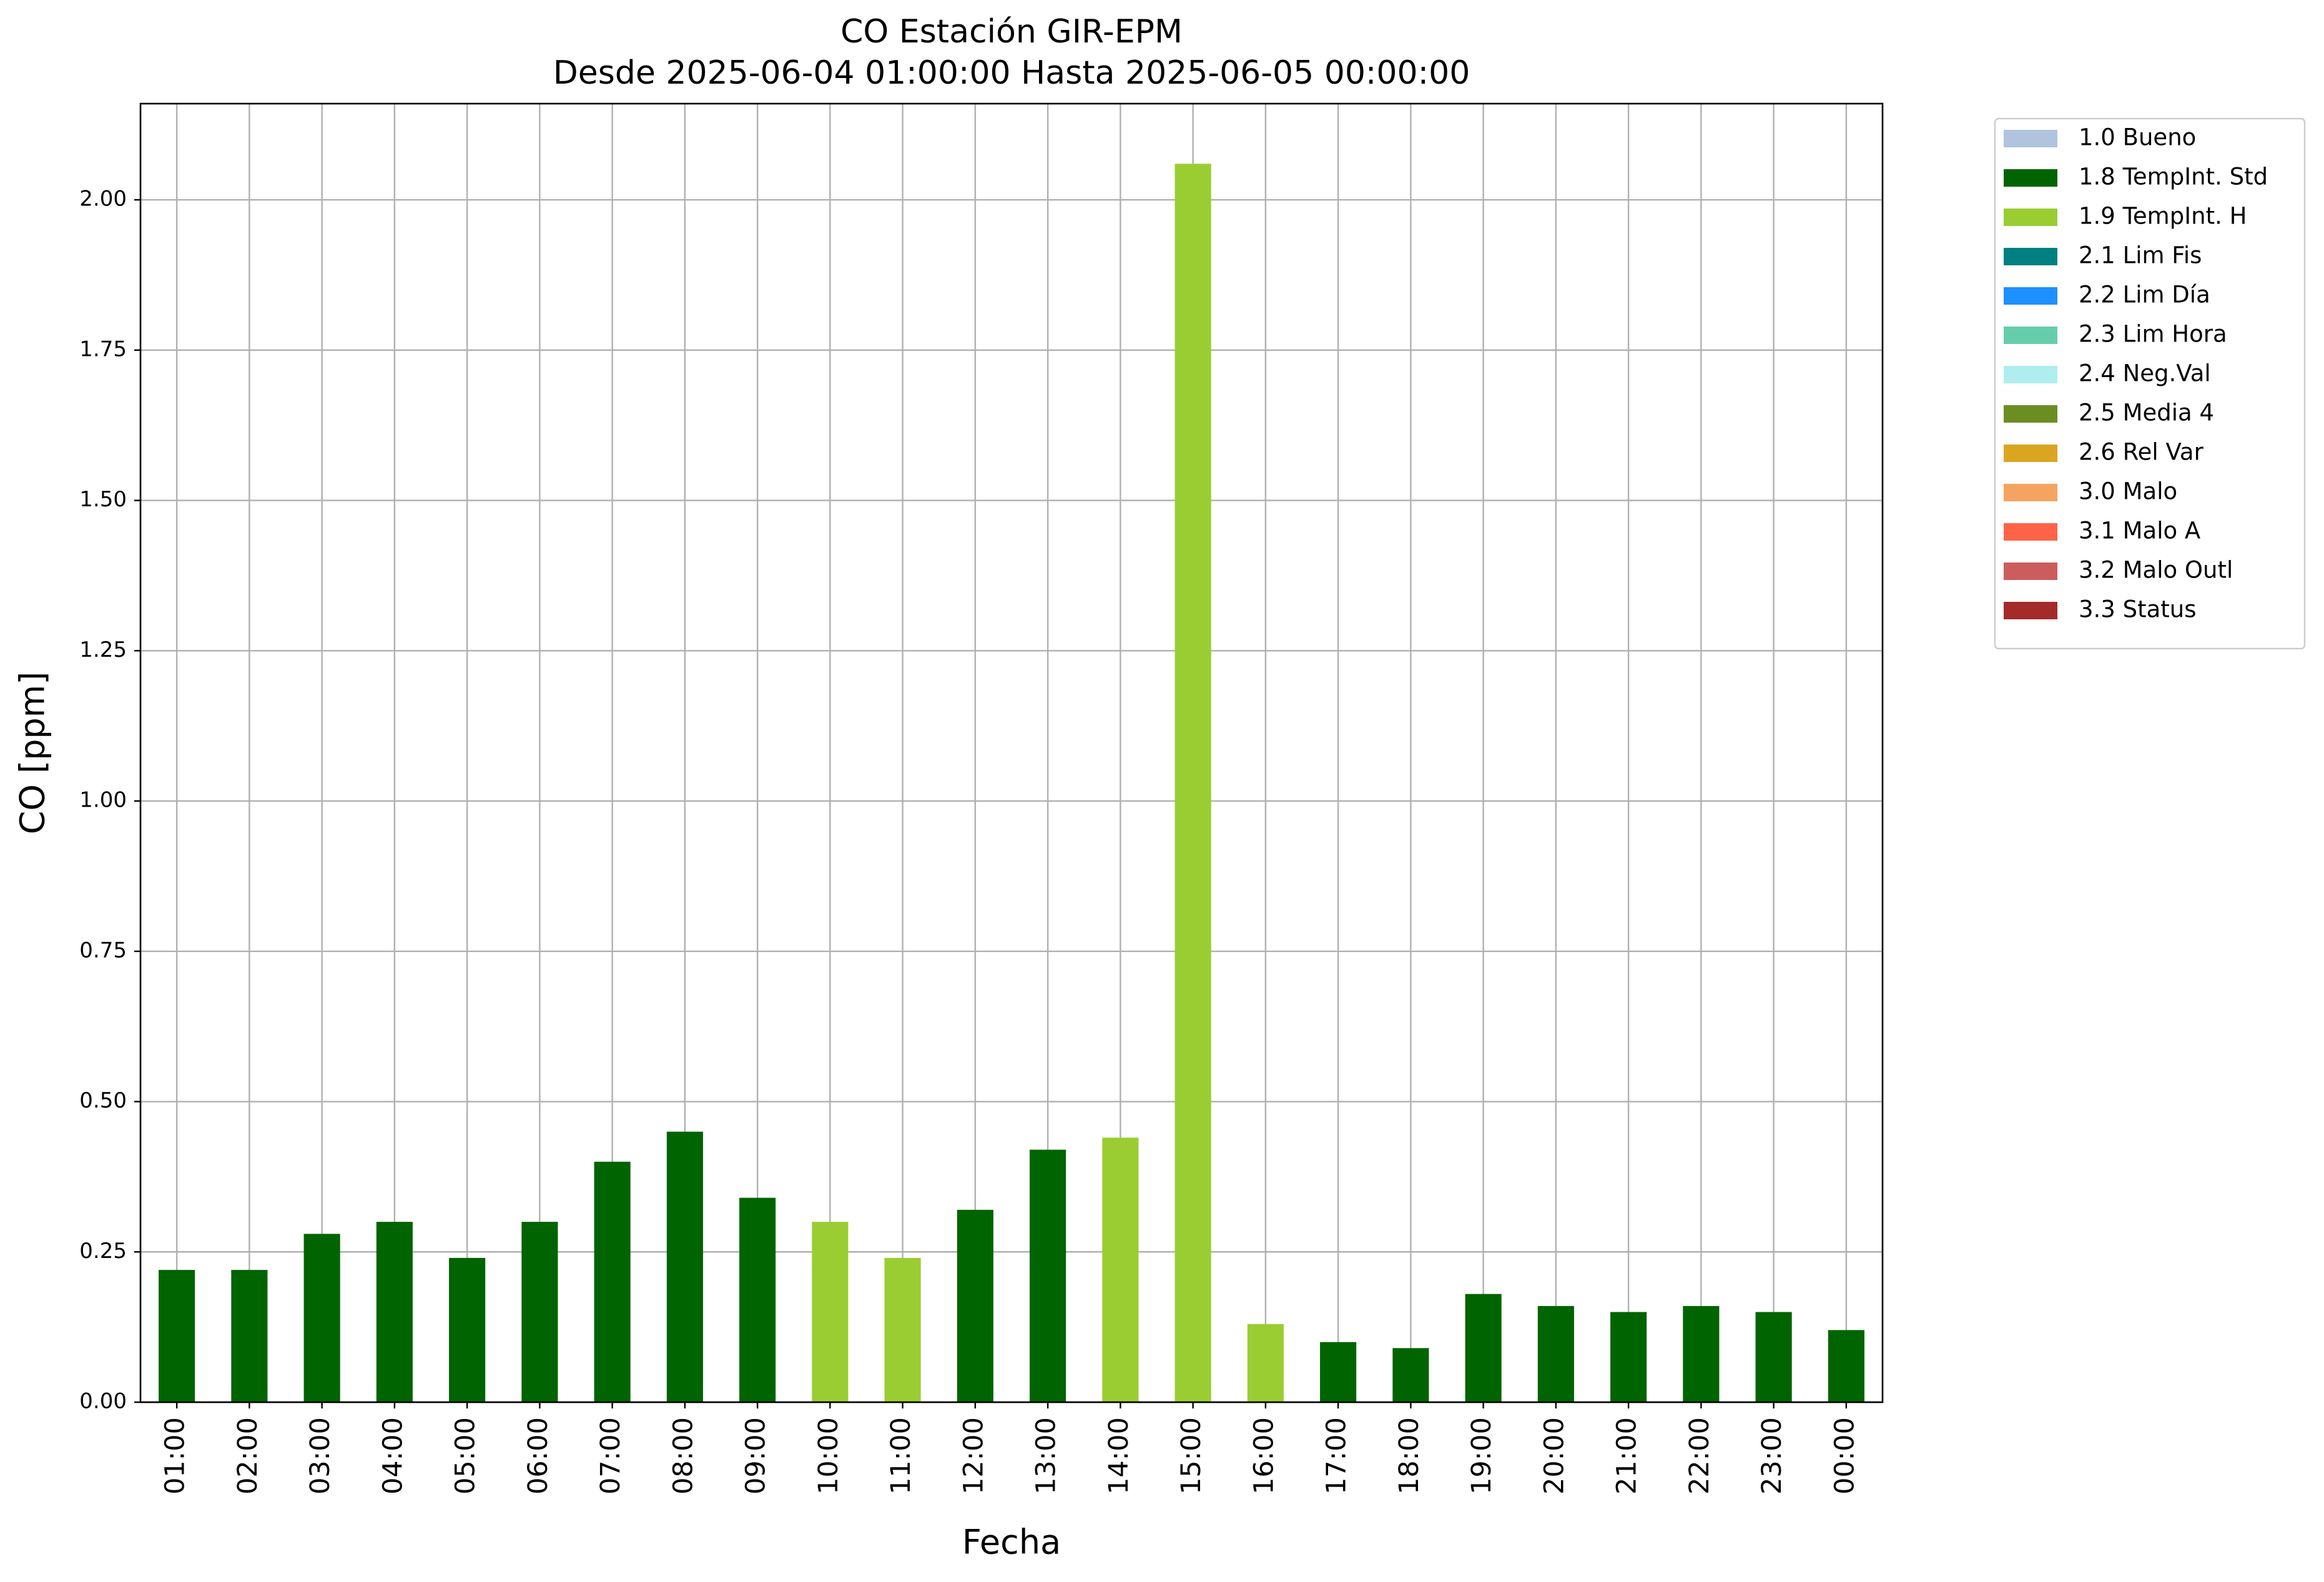  I want to click on x-tick-label: 03:00, so click(320, 1456).